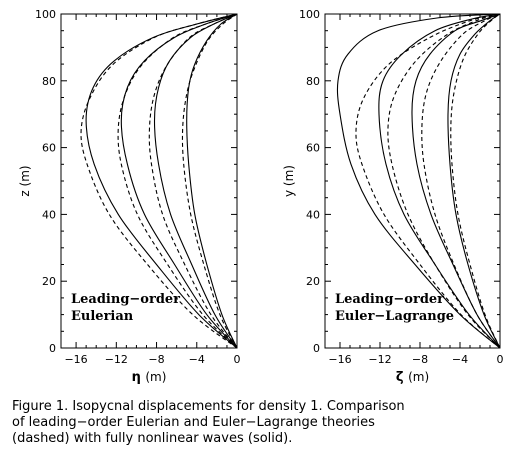  Describe the element at coordinates (394, 316) in the screenshot. I see `panel-annotation-line: Euler−Lagrange` at that location.